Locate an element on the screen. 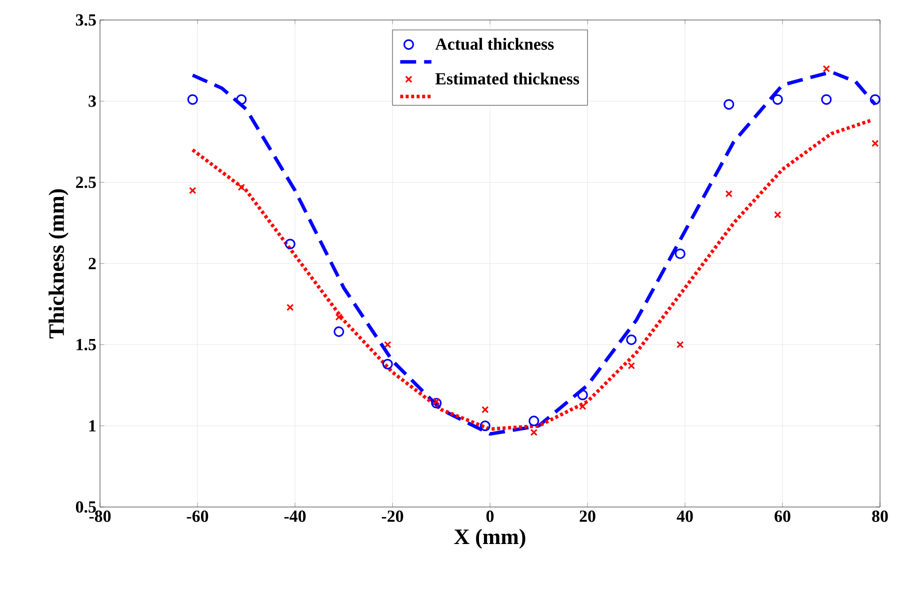 This screenshot has height=592, width=904. y-tick-label: 2 is located at coordinates (92, 264).